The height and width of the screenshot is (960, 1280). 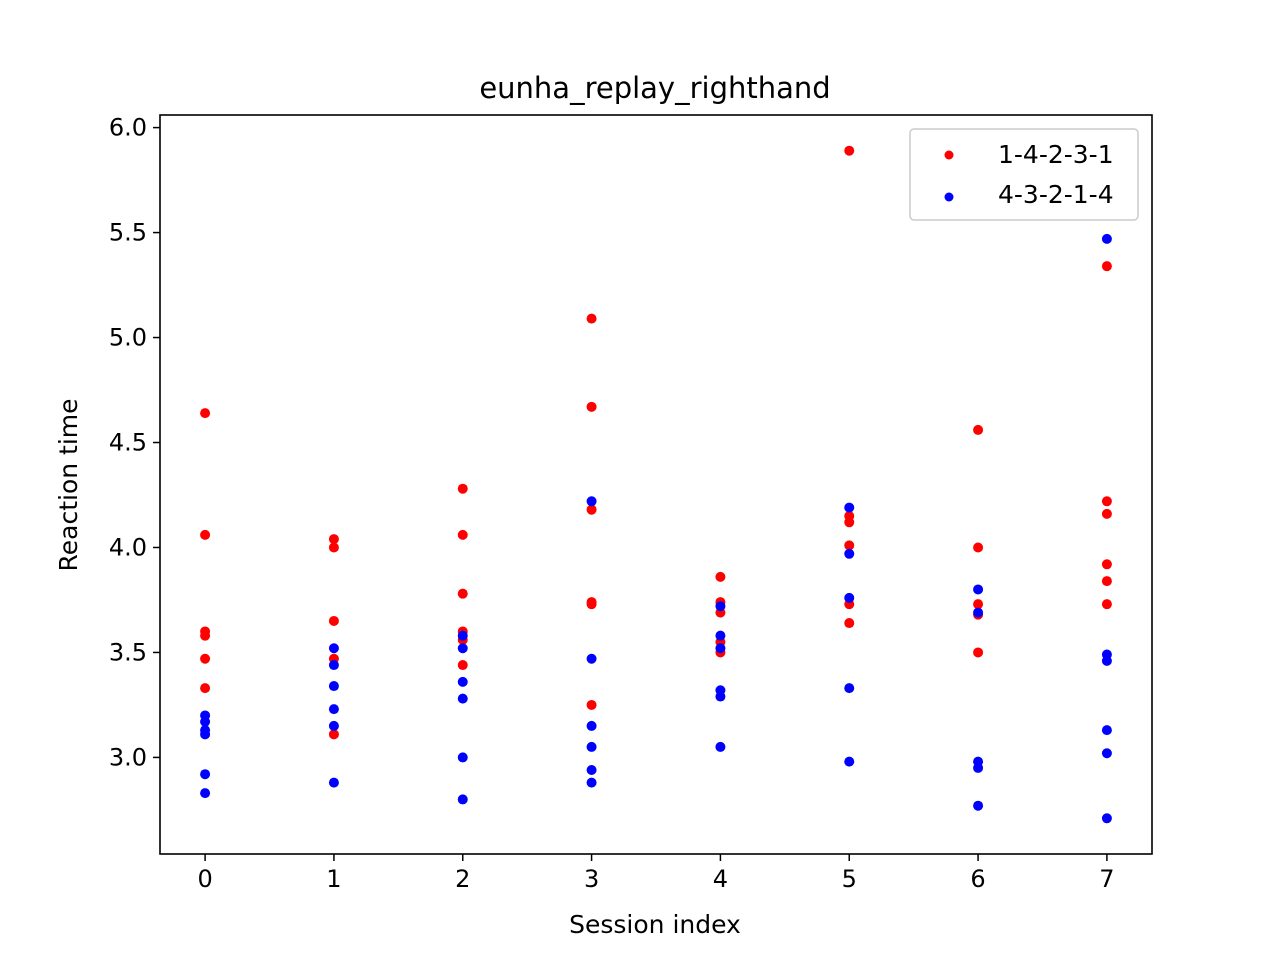 I want to click on x-tick-label: 4, so click(x=720, y=879).